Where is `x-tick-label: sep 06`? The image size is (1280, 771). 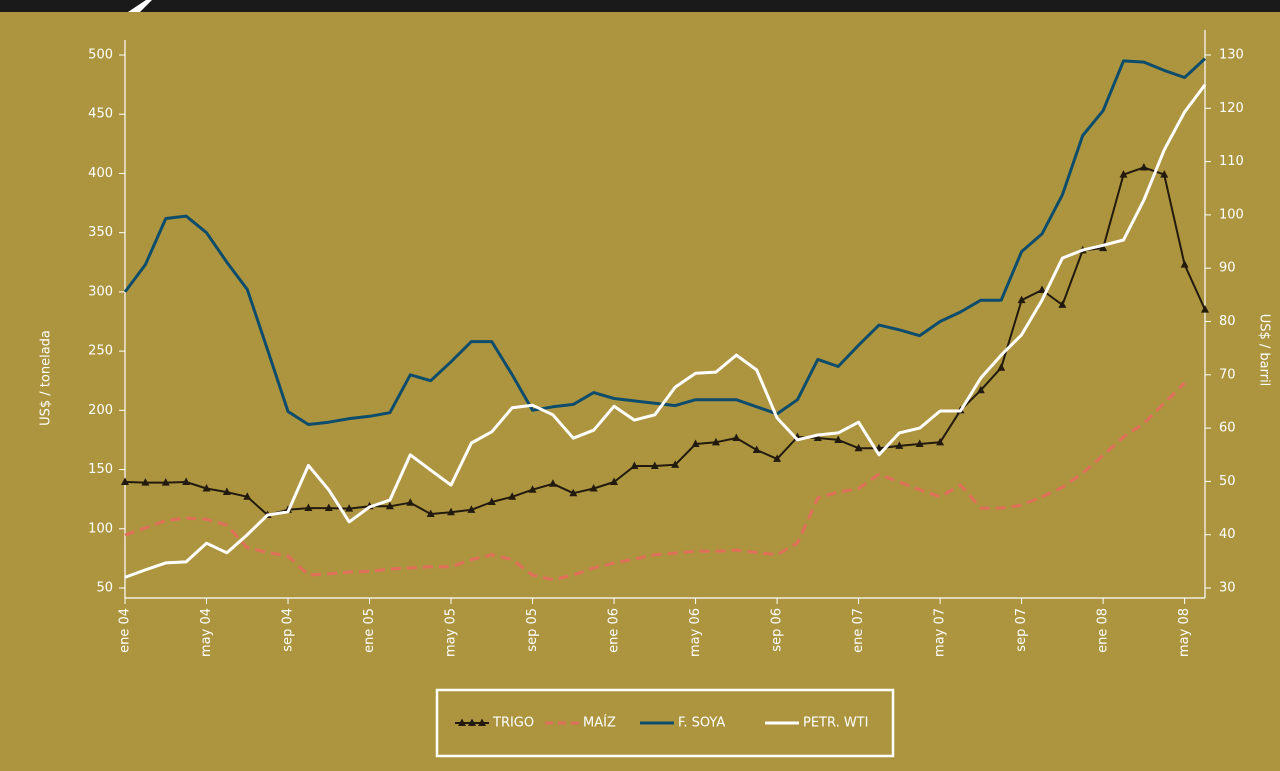
x-tick-label: sep 06 is located at coordinates (777, 630).